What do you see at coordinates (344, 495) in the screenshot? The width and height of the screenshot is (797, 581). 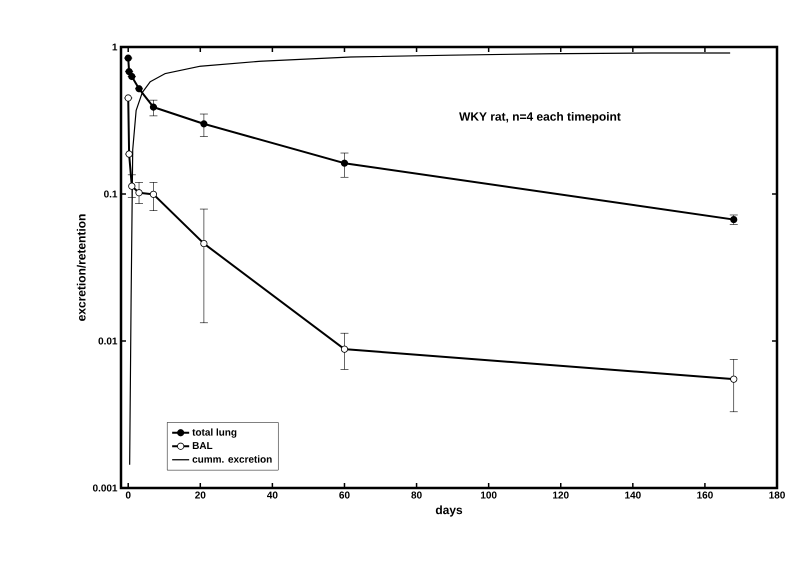 I see `x-tick-label: 60` at bounding box center [344, 495].